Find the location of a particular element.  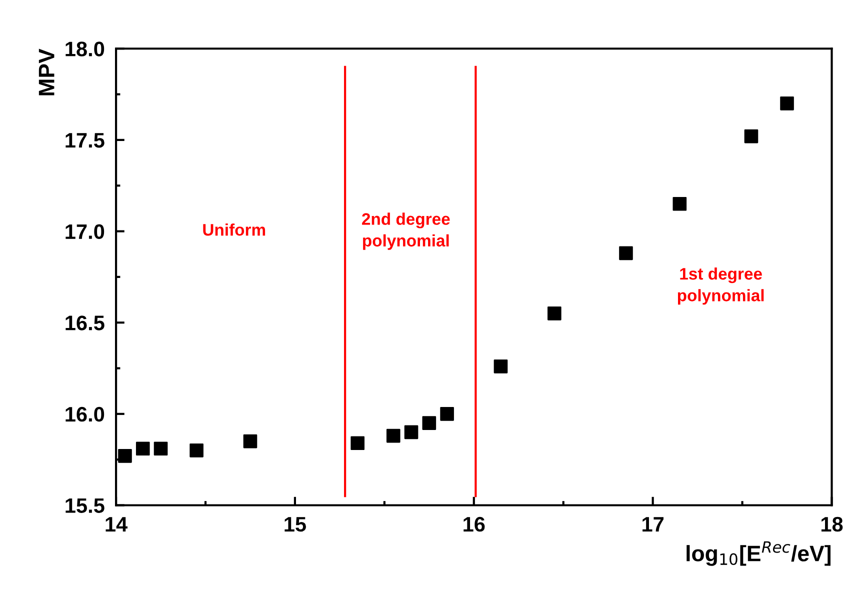

x-axis-title: log$_{10}$[E$^{Rec}$/eV] is located at coordinates (758, 553).